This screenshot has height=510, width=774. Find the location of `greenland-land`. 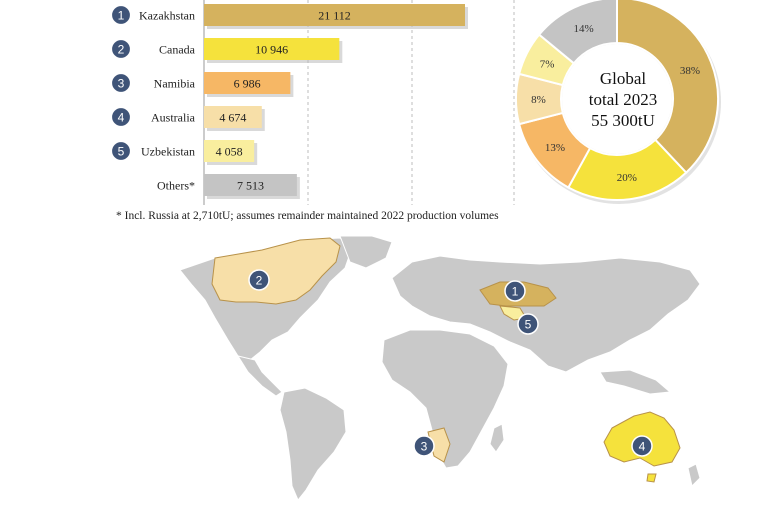

greenland-land is located at coordinates (366, 252).